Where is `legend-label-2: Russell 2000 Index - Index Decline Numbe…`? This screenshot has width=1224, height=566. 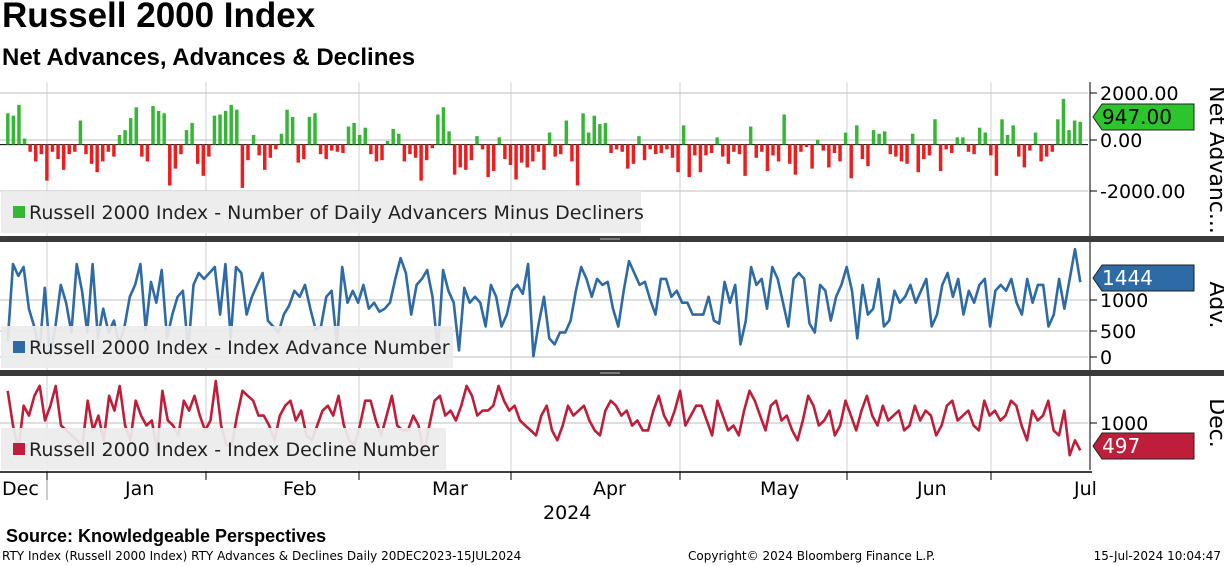 legend-label-2: Russell 2000 Index - Index Decline Numbe… is located at coordinates (234, 450).